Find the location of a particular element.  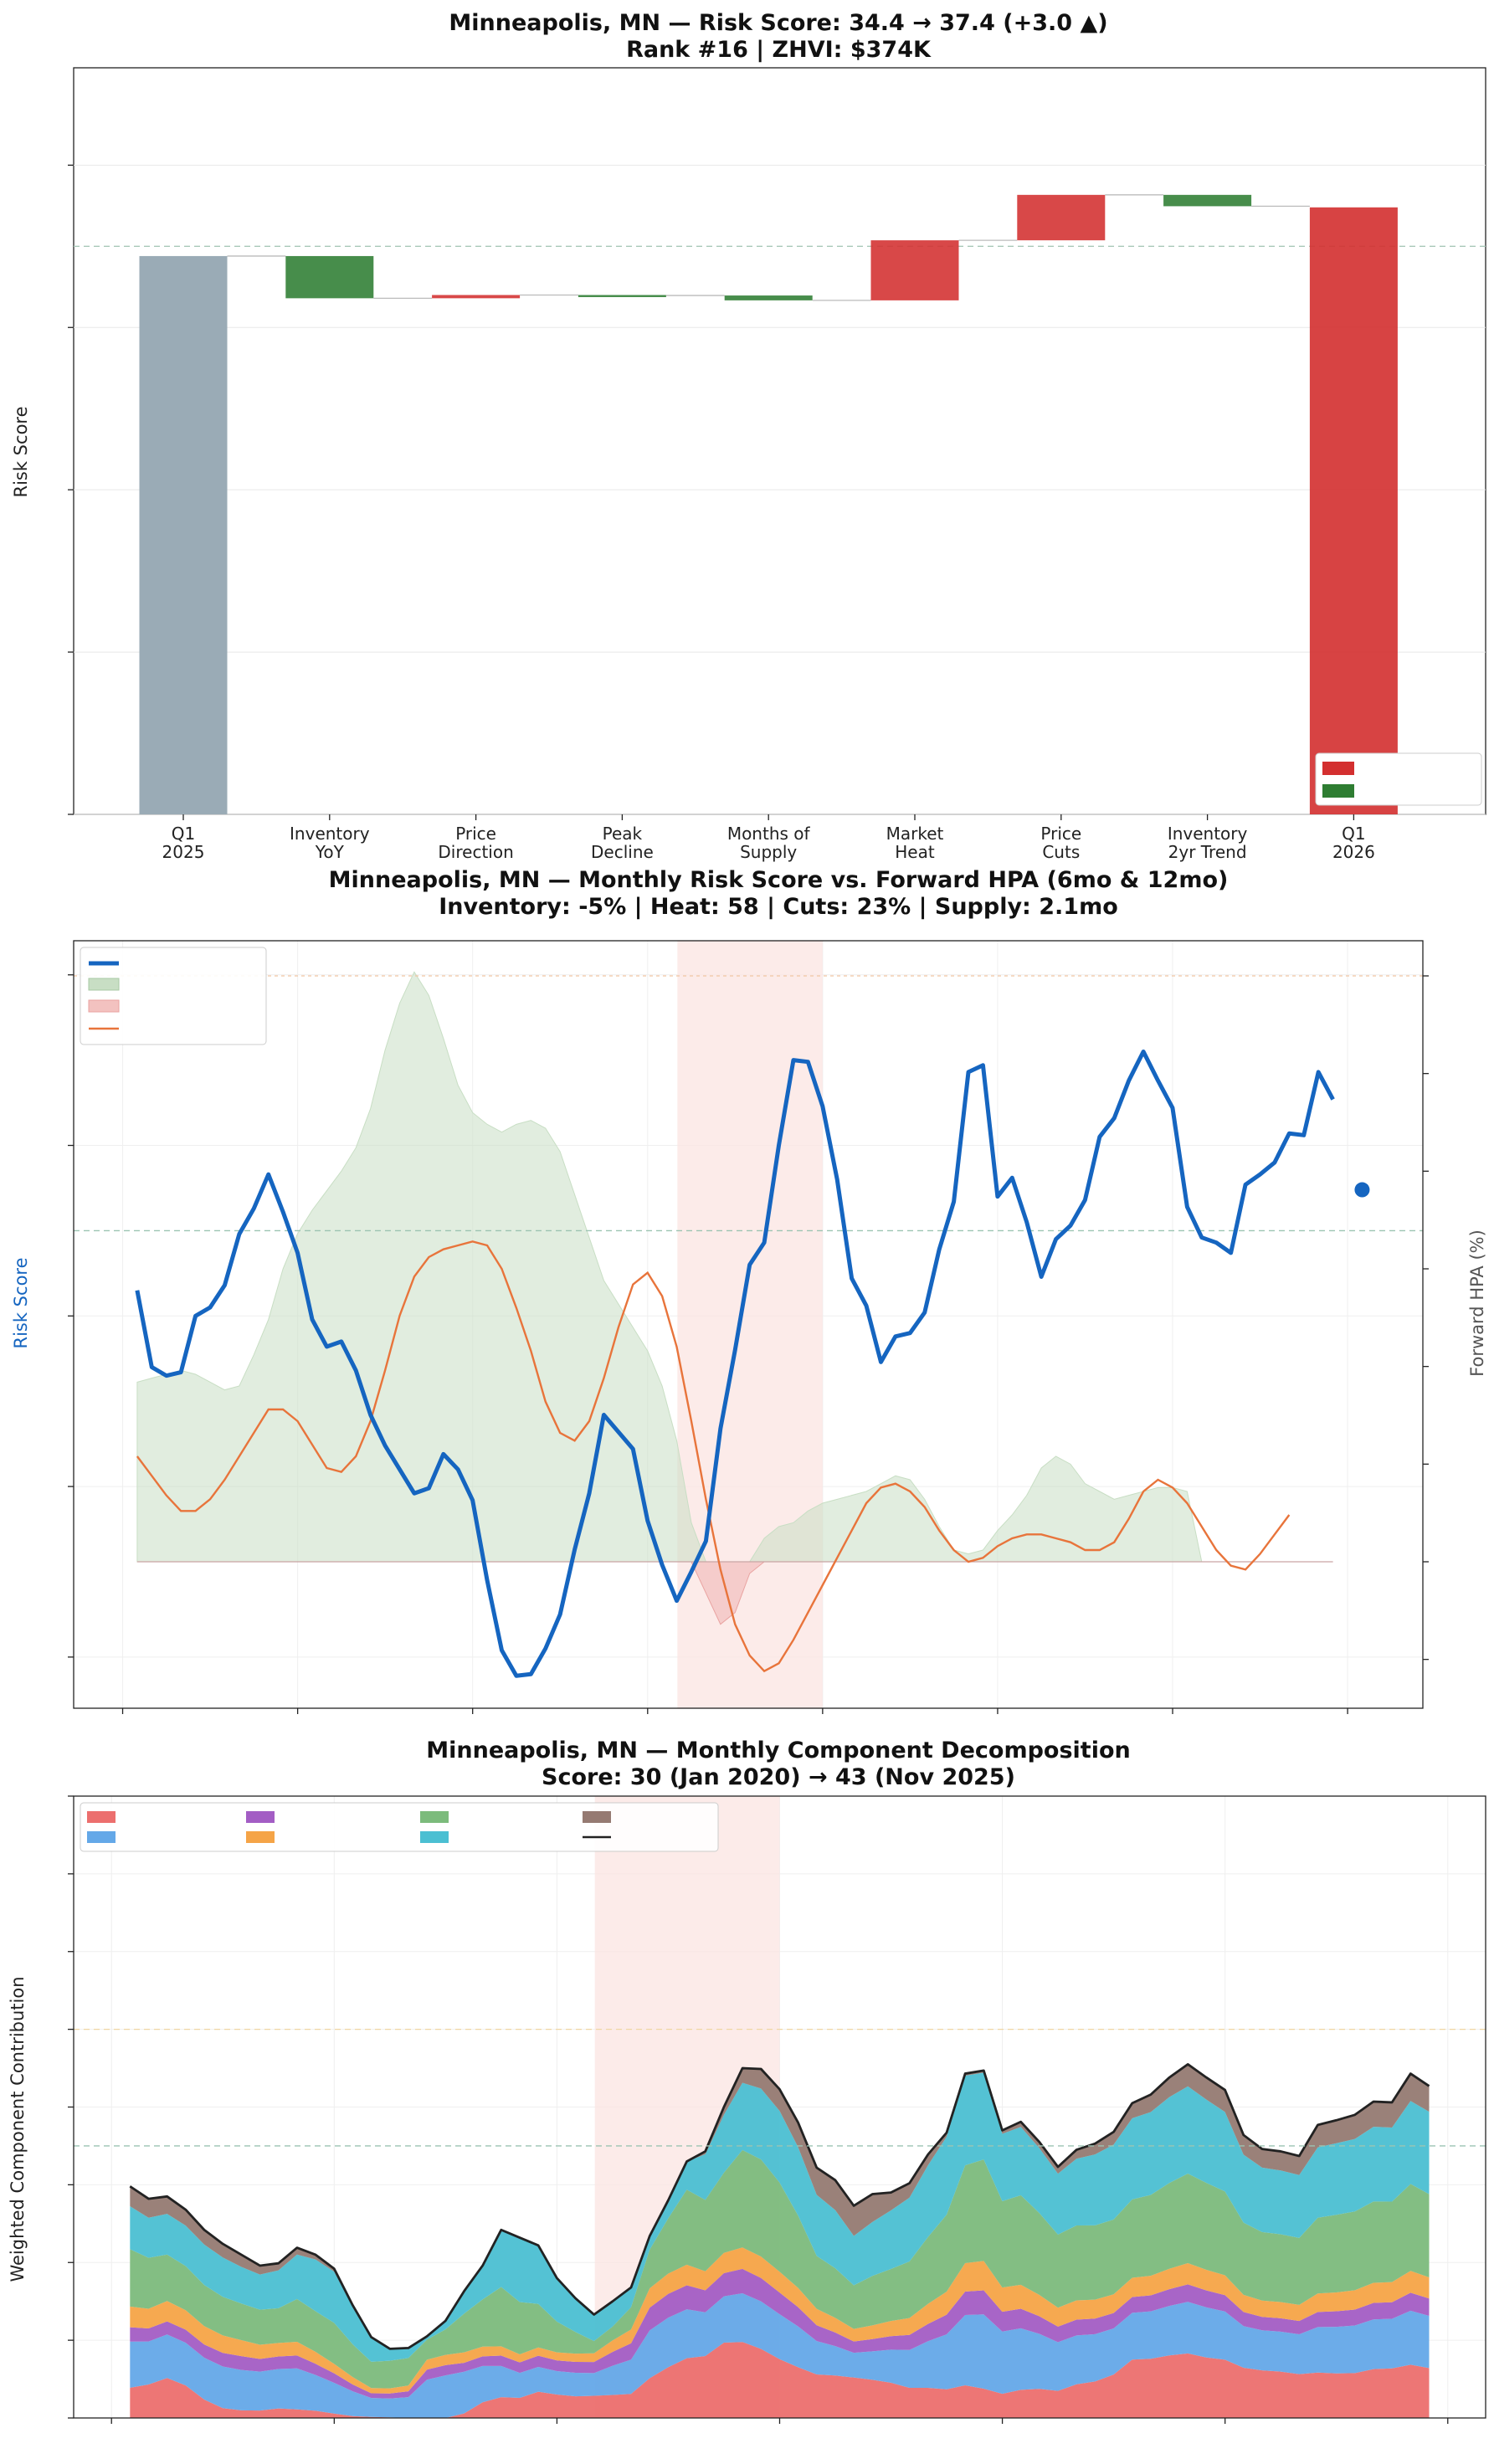

total-score-line is located at coordinates (779, 2206).